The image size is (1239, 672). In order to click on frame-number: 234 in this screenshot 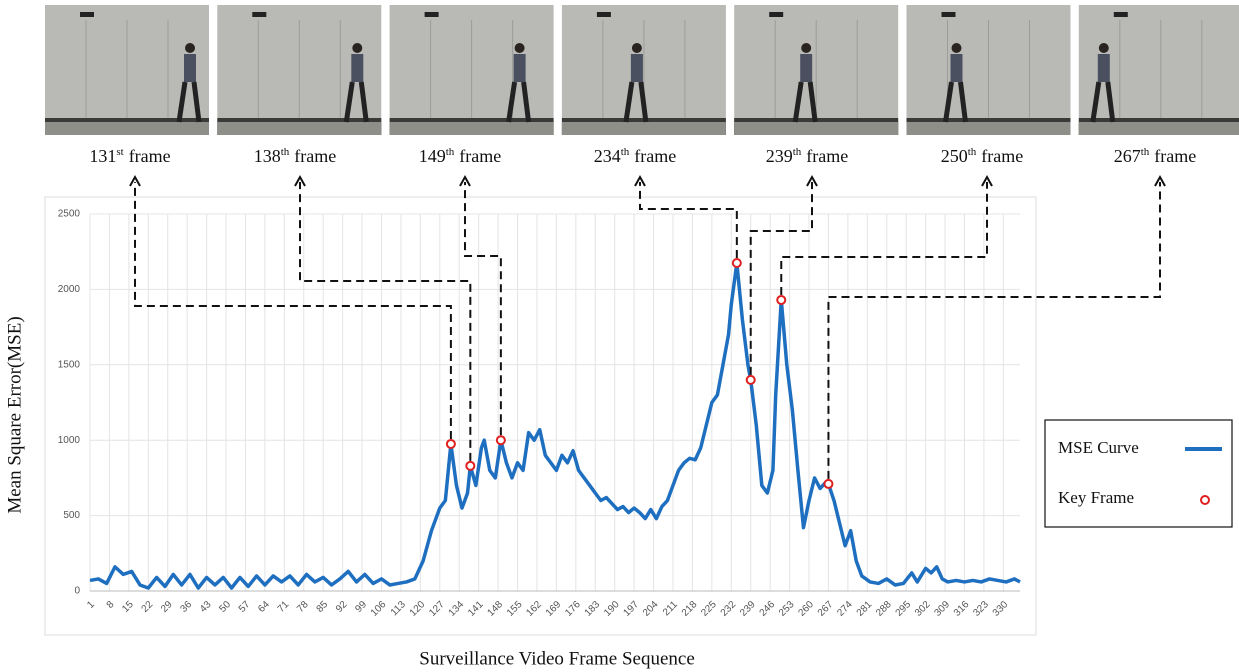, I will do `click(607, 156)`.